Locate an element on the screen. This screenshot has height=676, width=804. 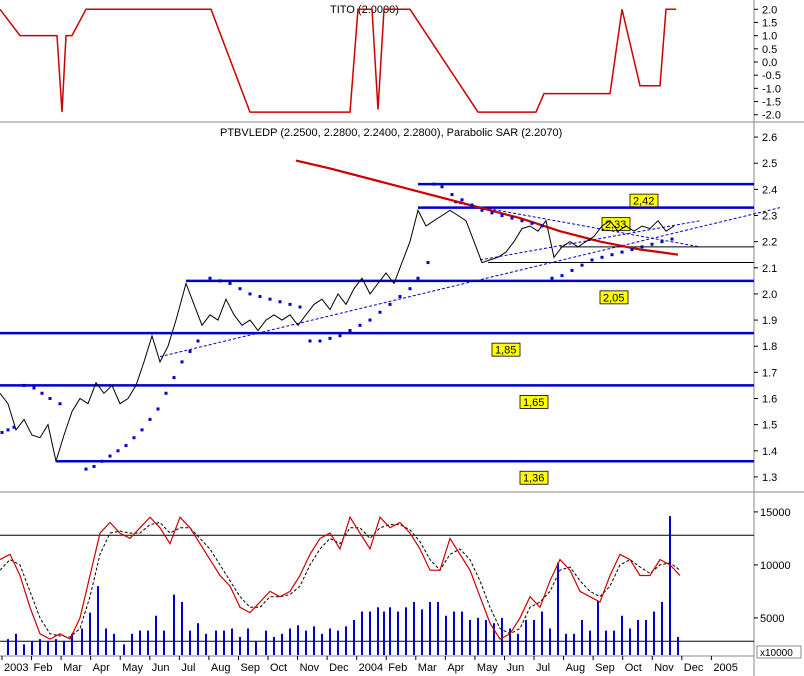
level-label: 1,85 is located at coordinates (505, 351).